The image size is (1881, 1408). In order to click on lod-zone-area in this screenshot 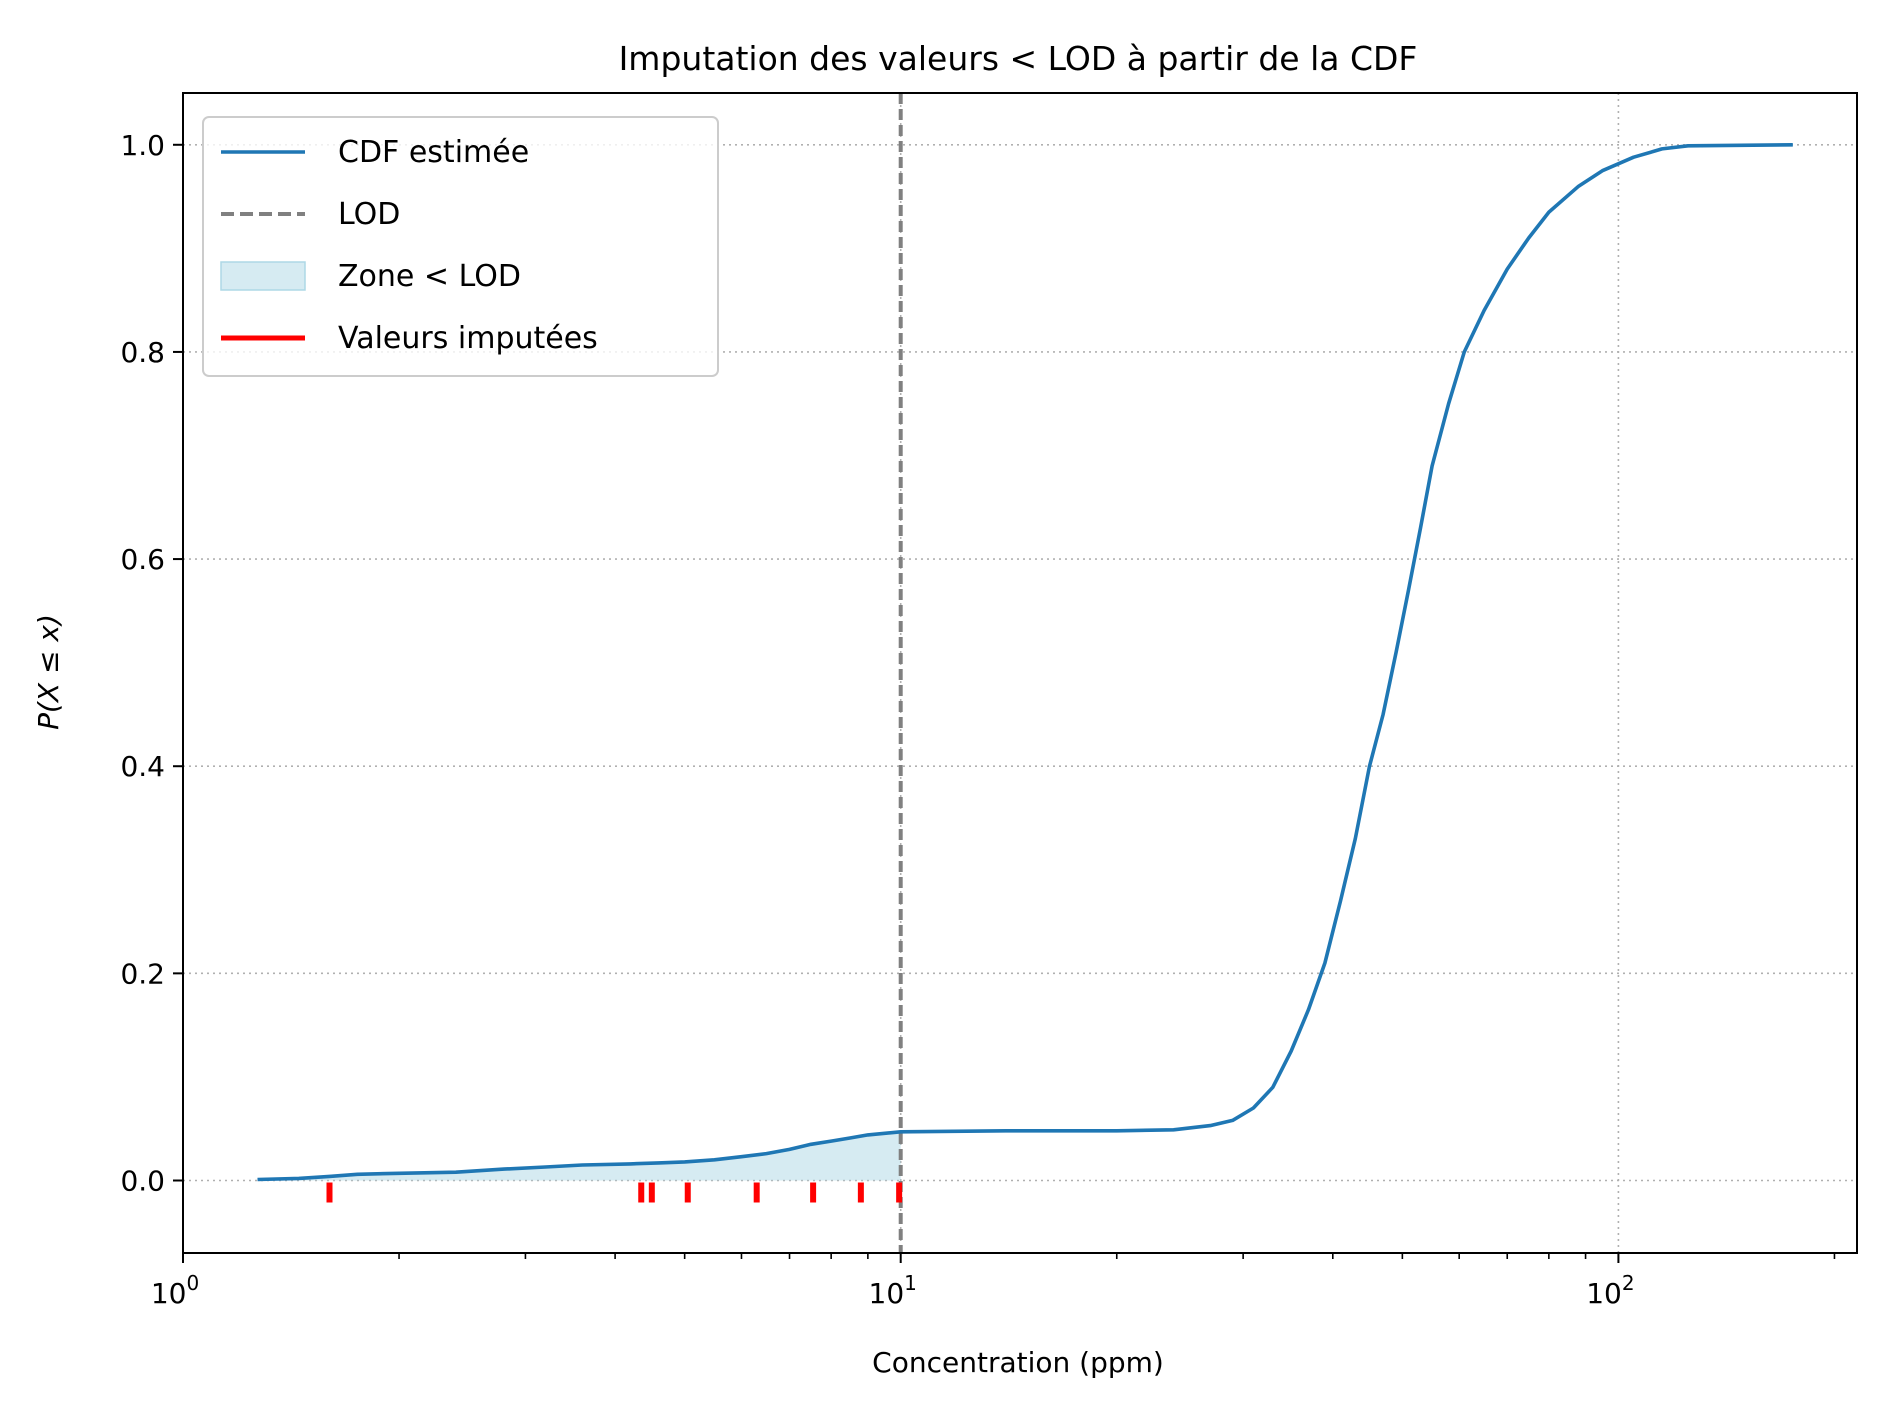, I will do `click(579, 1156)`.